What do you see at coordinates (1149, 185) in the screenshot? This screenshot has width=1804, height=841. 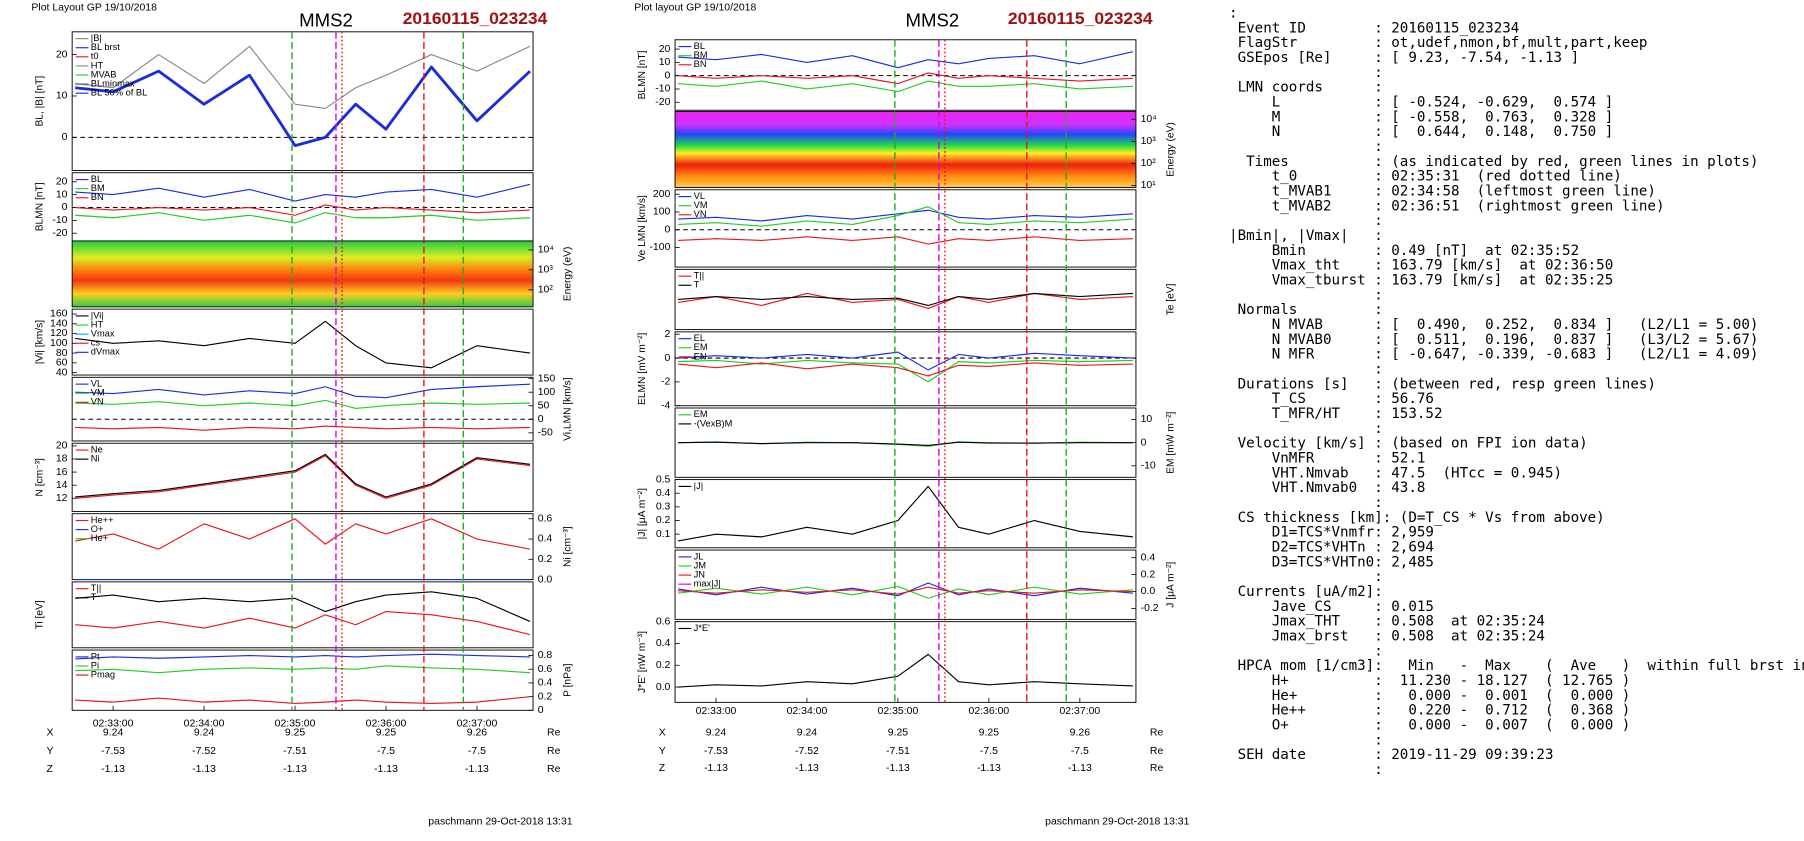 I see `y-tick-label: 10¹` at bounding box center [1149, 185].